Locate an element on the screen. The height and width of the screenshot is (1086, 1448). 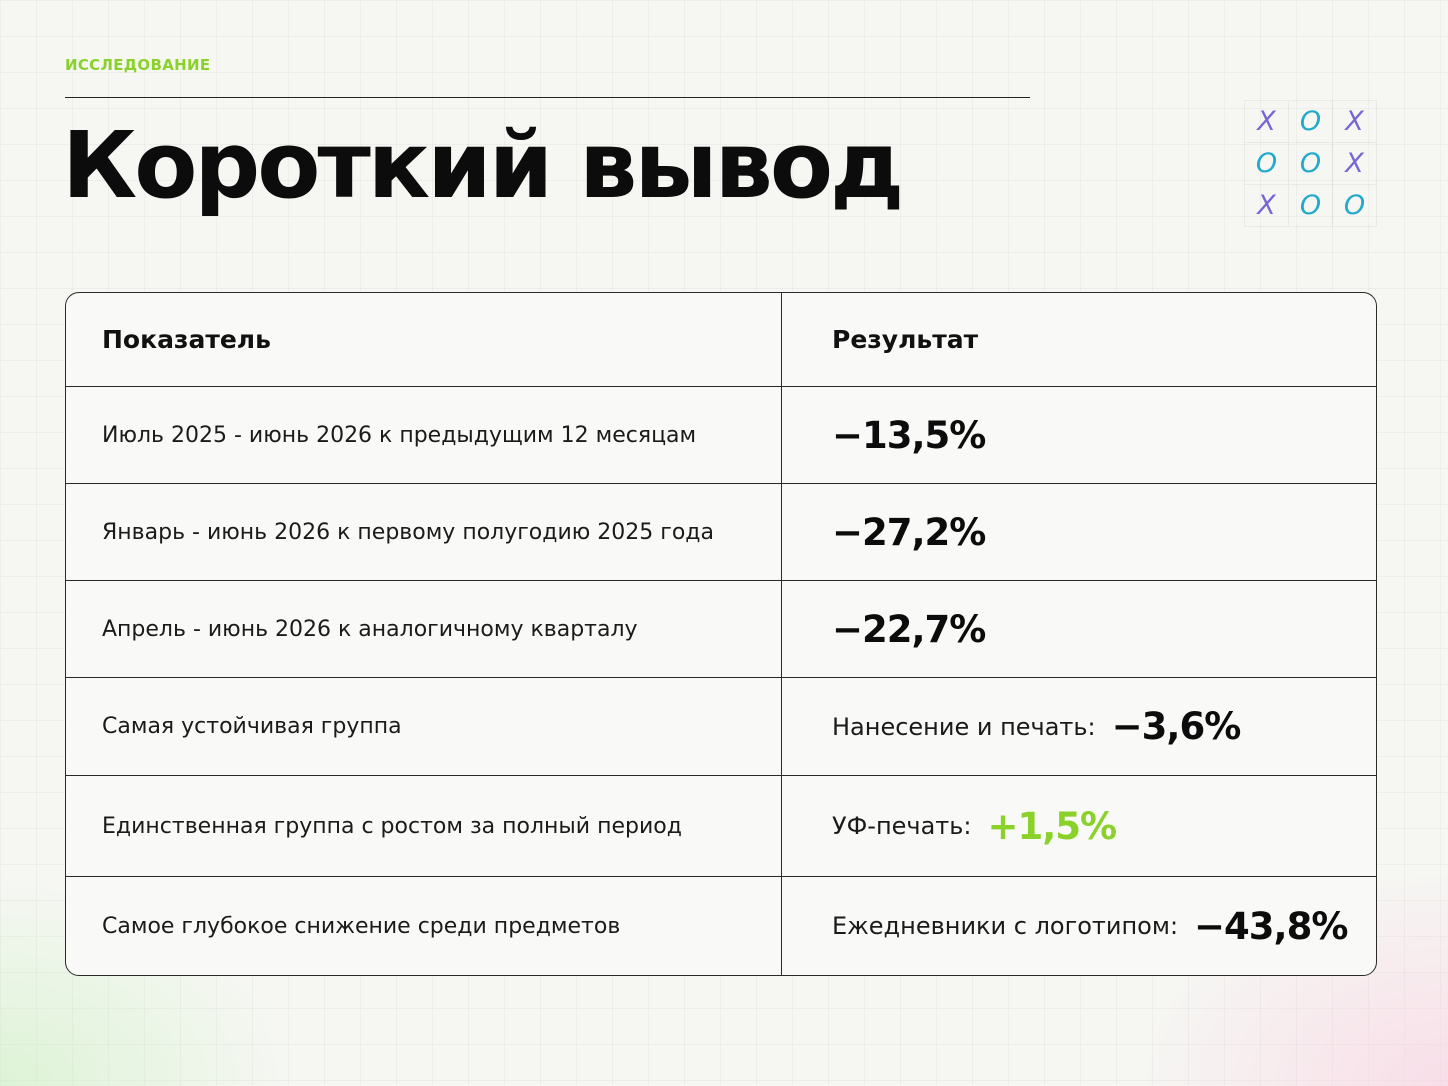
result-cell: Нанесение и печать: −3,6% is located at coordinates (1079, 726).